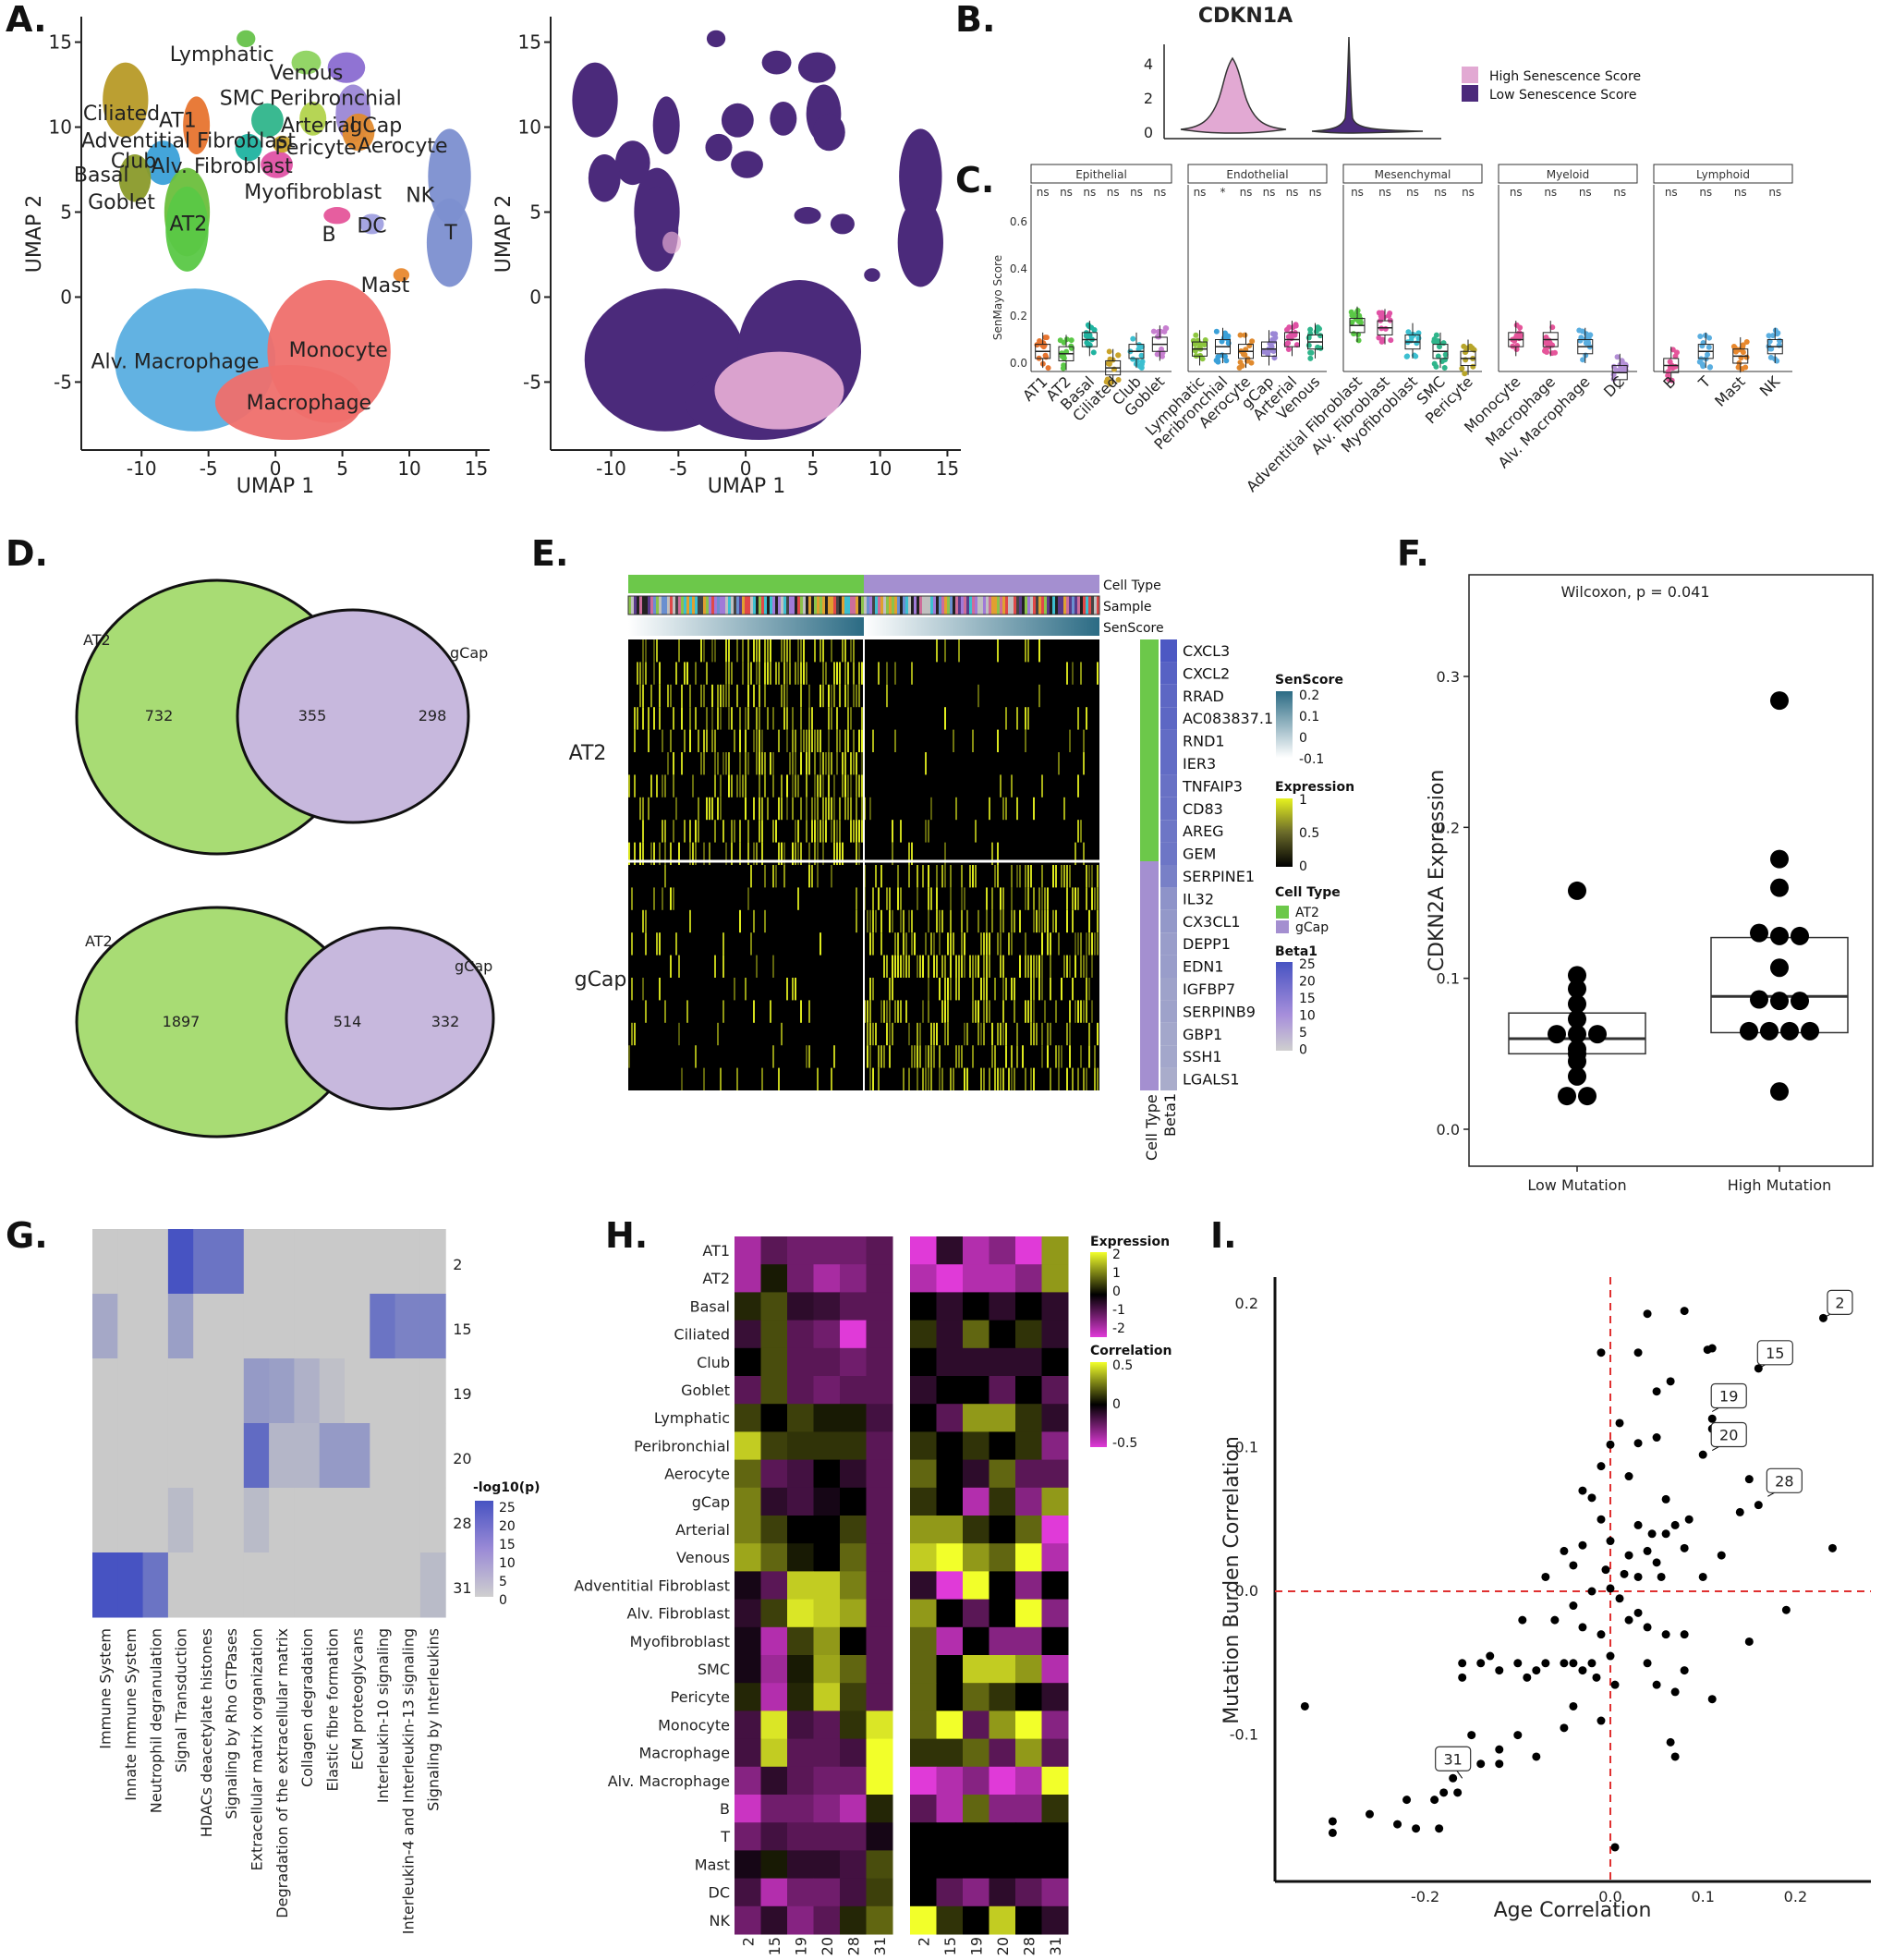 This screenshot has width=1894, height=1960. Describe the element at coordinates (1207, 673) in the screenshot. I see `gene-label: CXCL2` at that location.